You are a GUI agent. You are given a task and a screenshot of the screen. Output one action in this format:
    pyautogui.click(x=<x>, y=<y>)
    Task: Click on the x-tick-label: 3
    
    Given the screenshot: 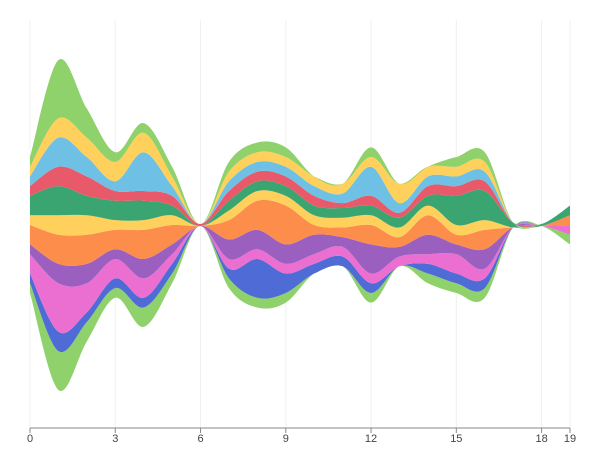 What is the action you would take?
    pyautogui.click(x=115, y=439)
    